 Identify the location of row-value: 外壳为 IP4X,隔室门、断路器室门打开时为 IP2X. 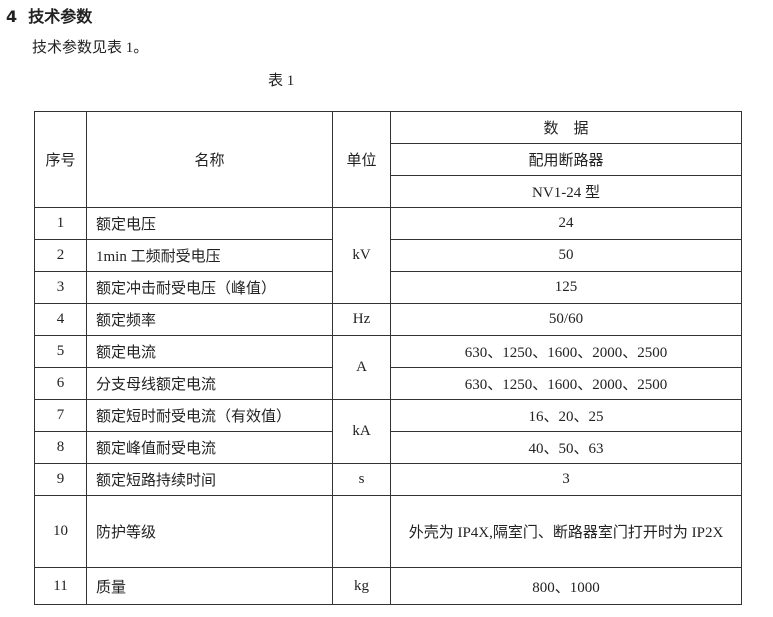
(566, 531).